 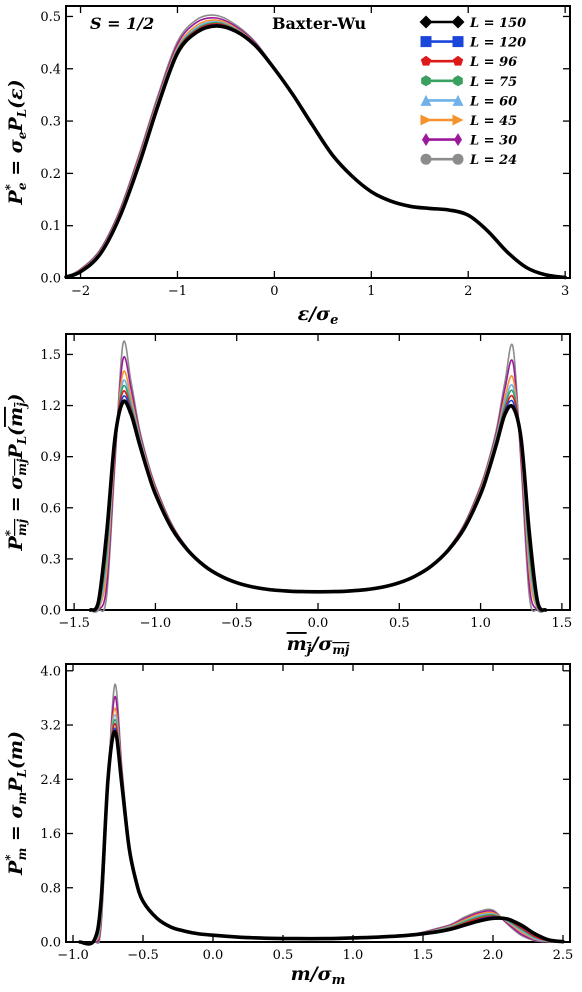 I want to click on x-tick-label: 0, so click(x=274, y=291).